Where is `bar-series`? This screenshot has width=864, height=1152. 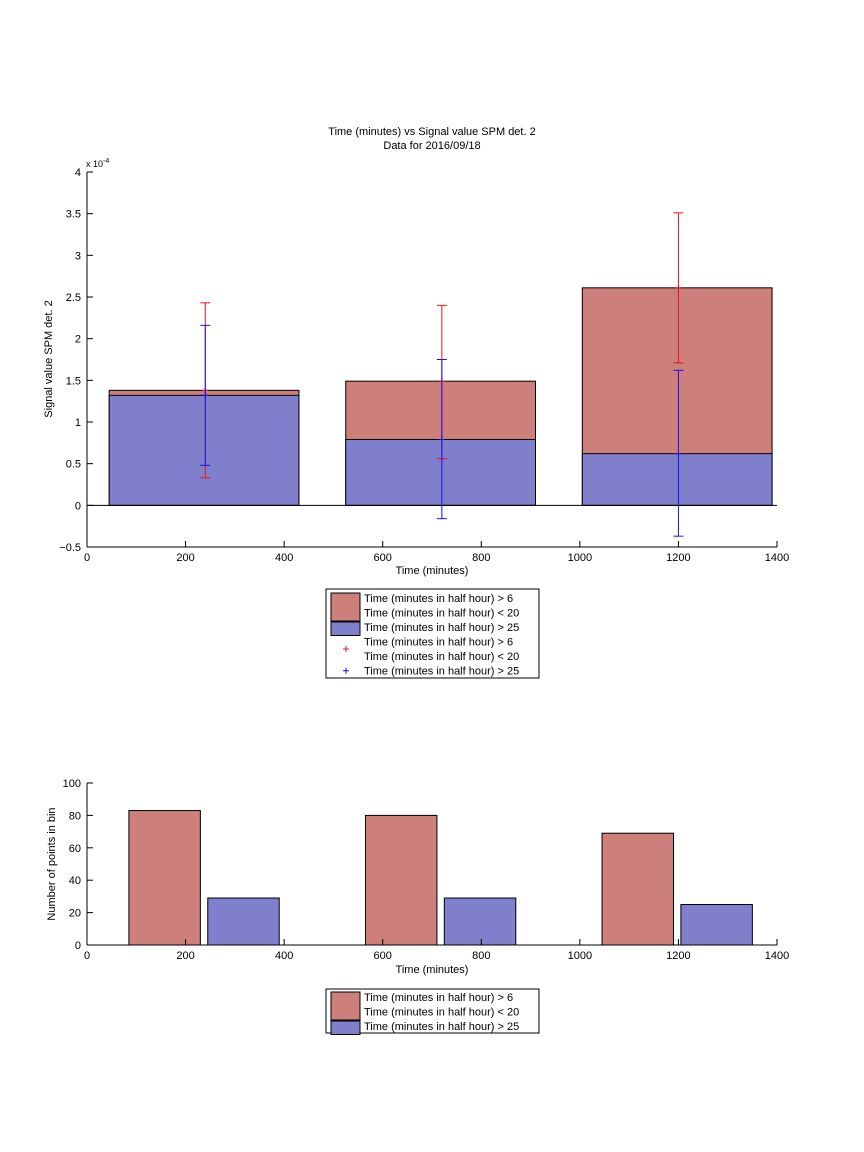 bar-series is located at coordinates (440, 396).